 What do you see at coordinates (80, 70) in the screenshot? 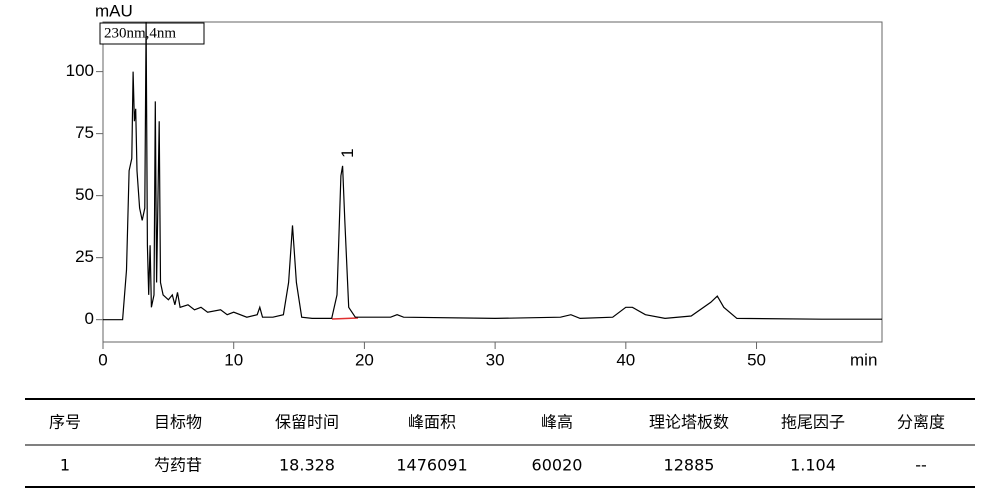
I see `y-tick-label: 100` at bounding box center [80, 70].